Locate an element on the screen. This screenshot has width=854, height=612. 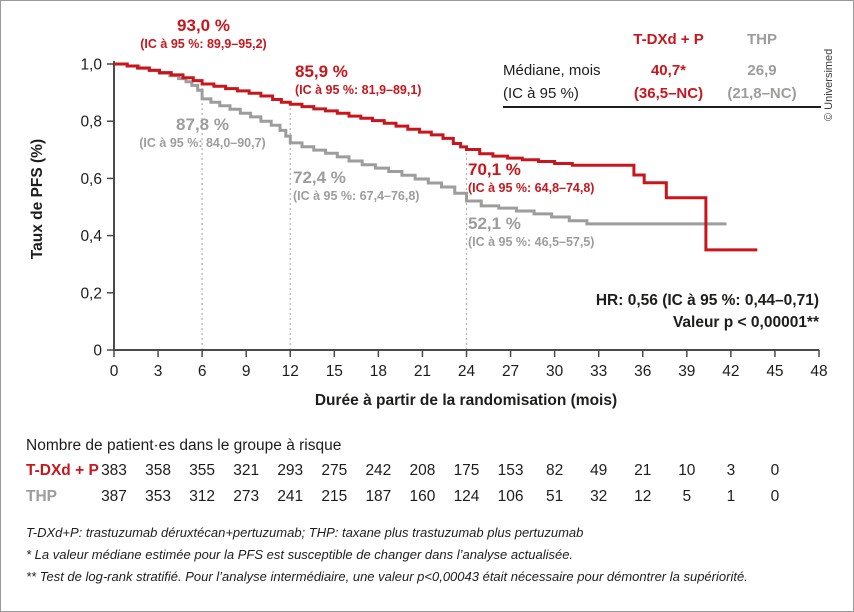
at-risk-value: 215 is located at coordinates (334, 496).